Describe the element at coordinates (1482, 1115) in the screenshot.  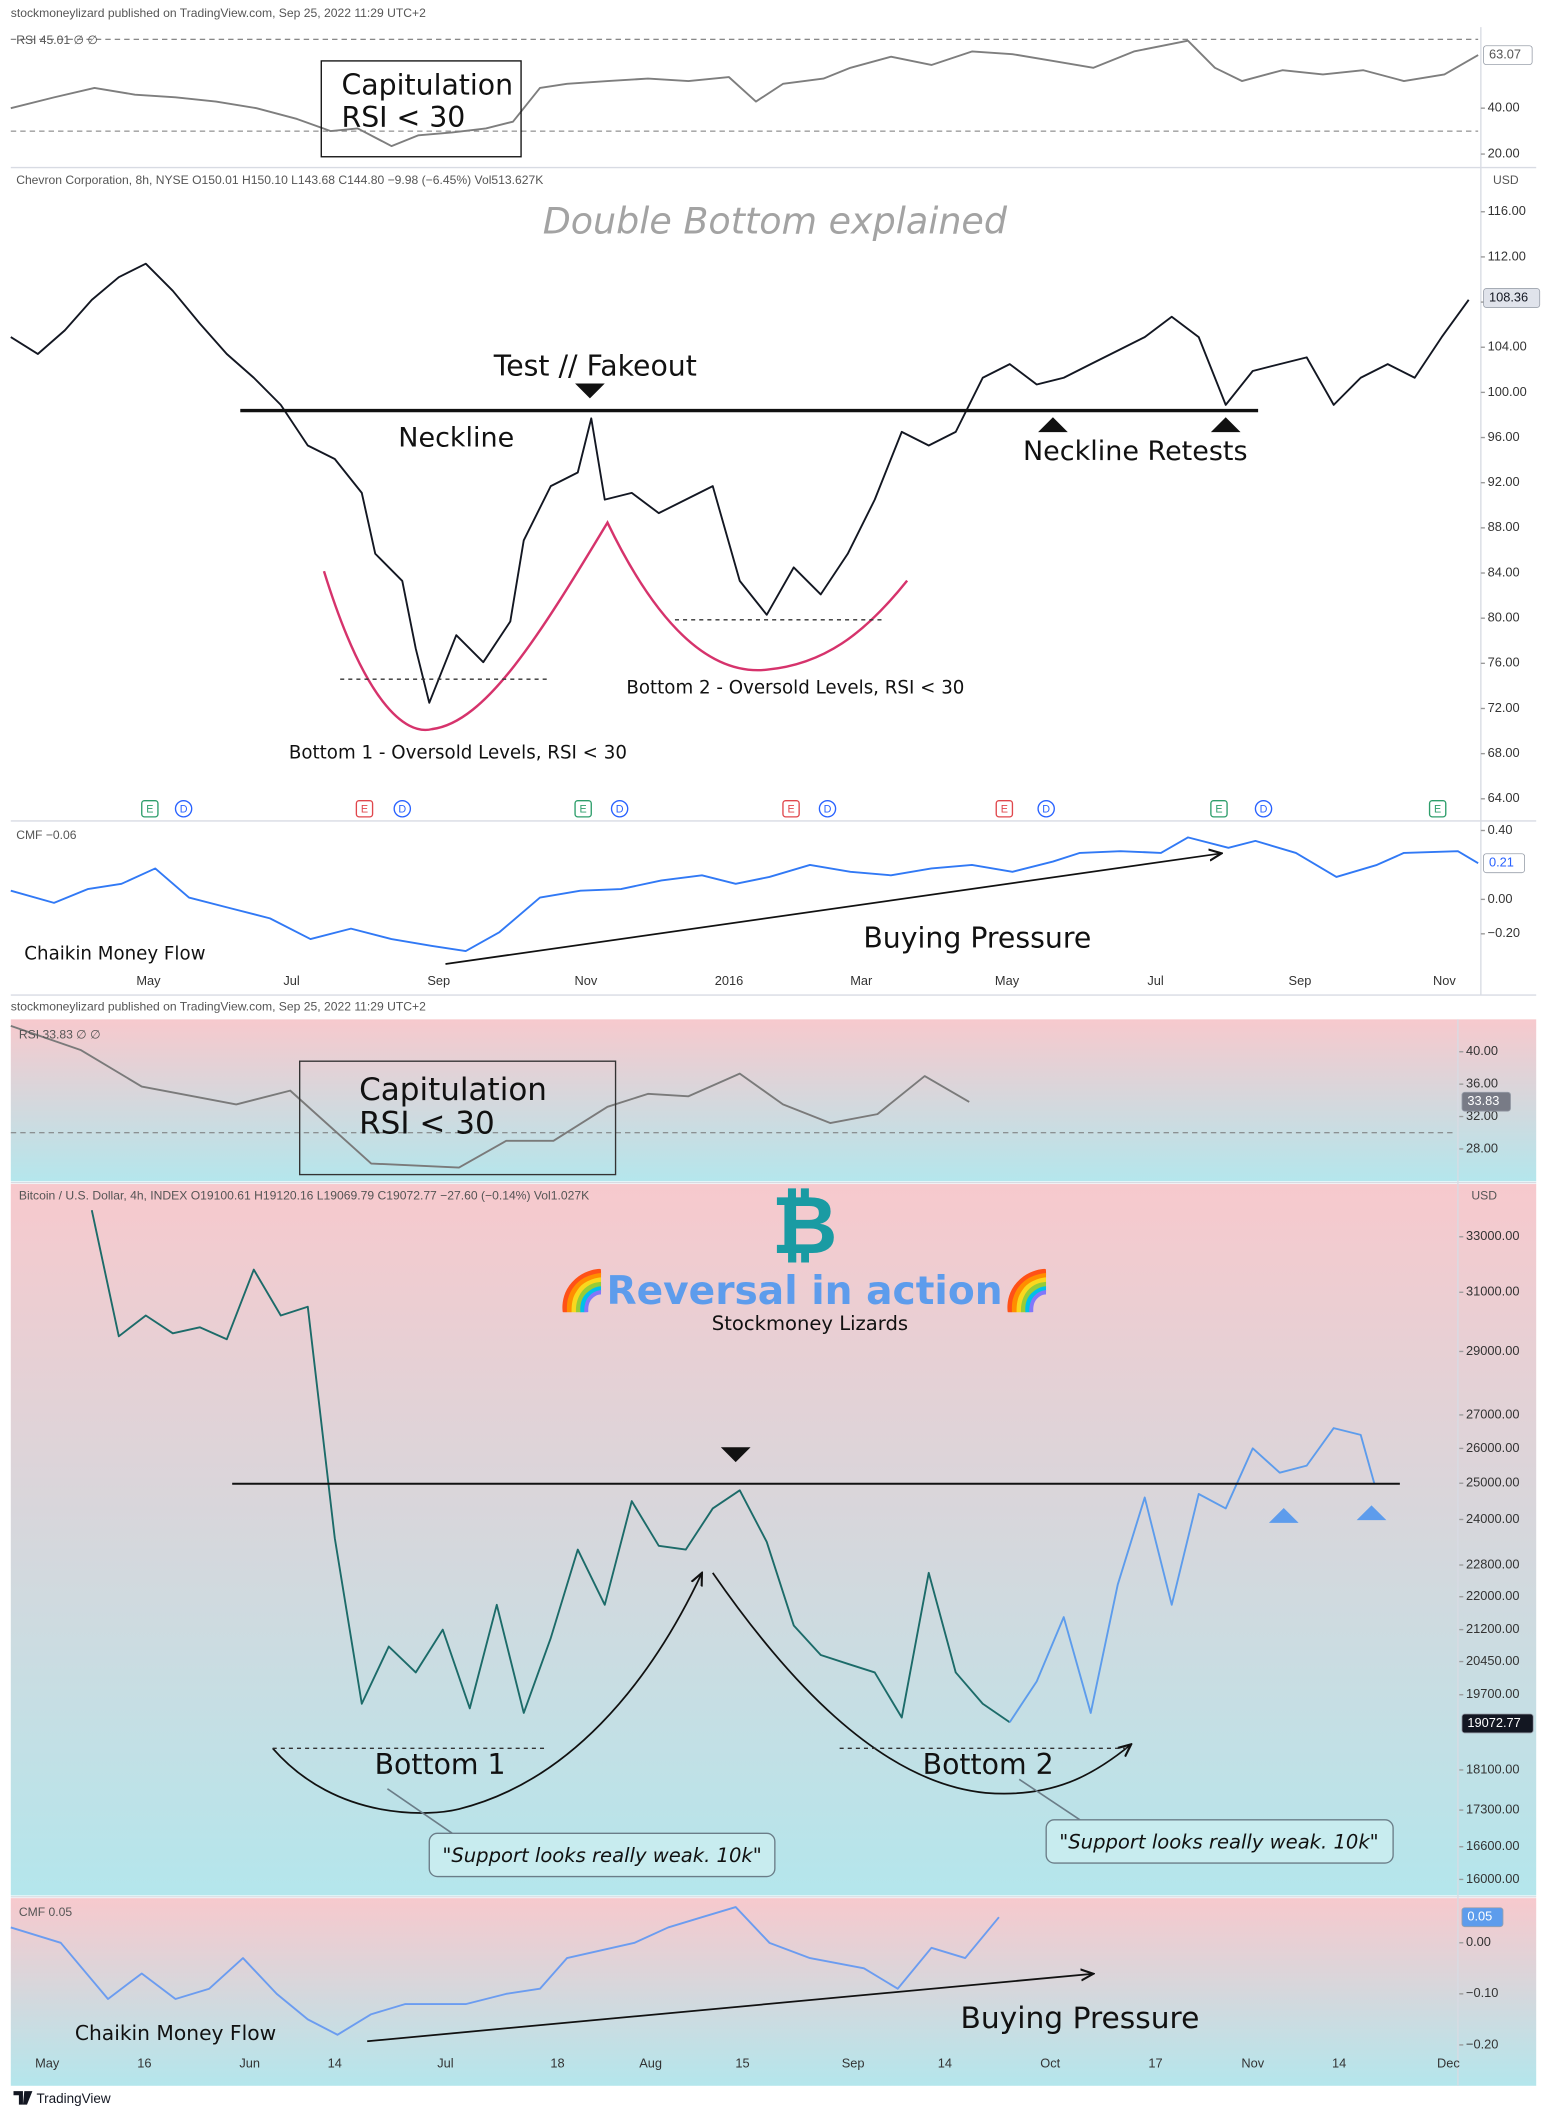
I see `y-tick-label: 32.00` at that location.